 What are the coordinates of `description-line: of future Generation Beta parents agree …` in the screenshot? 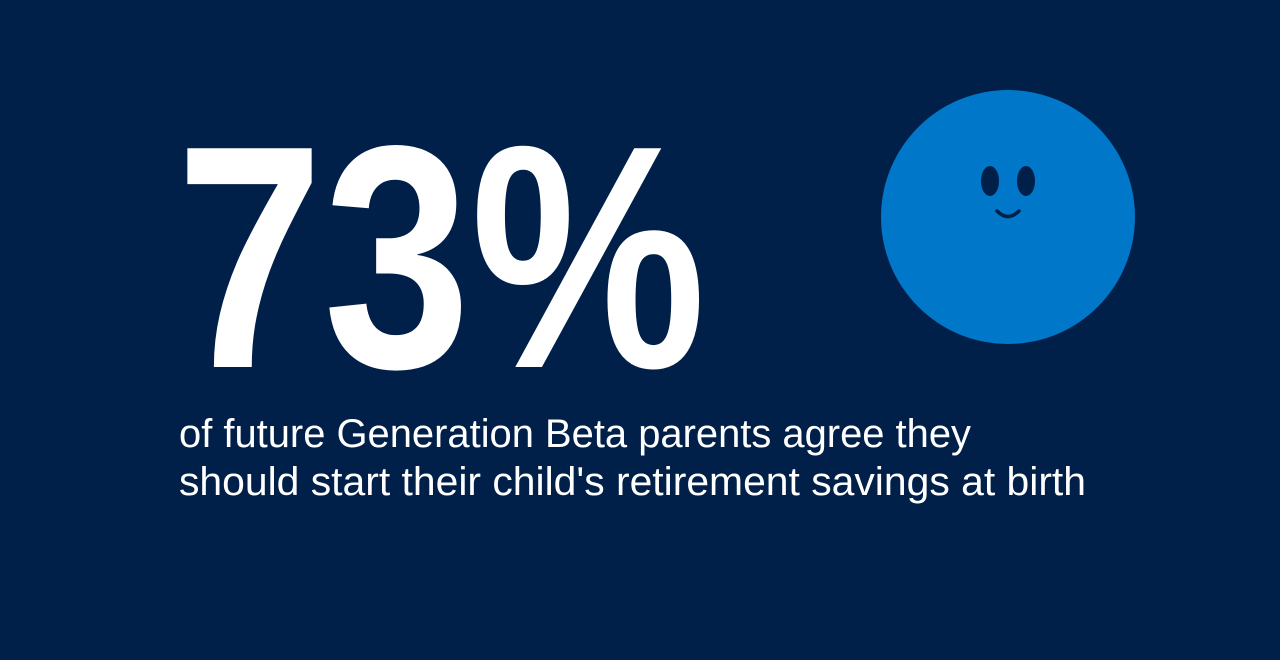 It's located at (575, 434).